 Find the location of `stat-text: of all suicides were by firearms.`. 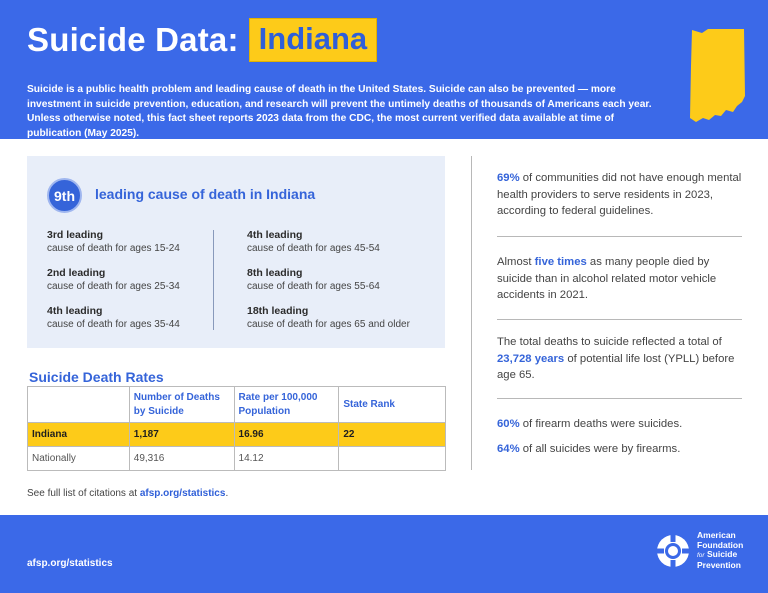

stat-text: of all suicides were by firearms. is located at coordinates (600, 449).